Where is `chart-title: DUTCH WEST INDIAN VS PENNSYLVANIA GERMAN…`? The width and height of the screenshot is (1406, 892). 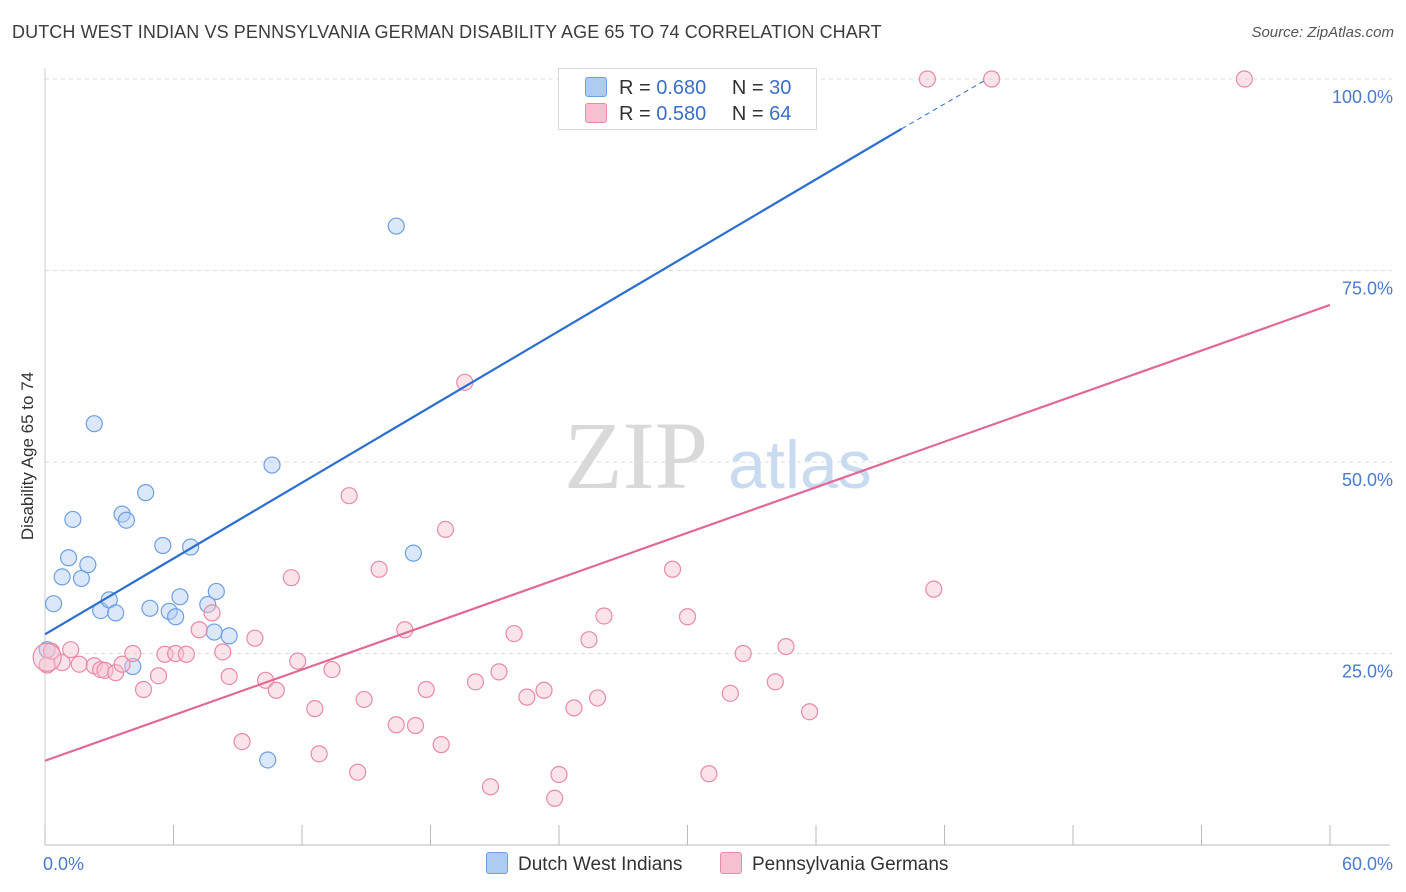
chart-title: DUTCH WEST INDIAN VS PENNSYLVANIA GERMAN… is located at coordinates (447, 32).